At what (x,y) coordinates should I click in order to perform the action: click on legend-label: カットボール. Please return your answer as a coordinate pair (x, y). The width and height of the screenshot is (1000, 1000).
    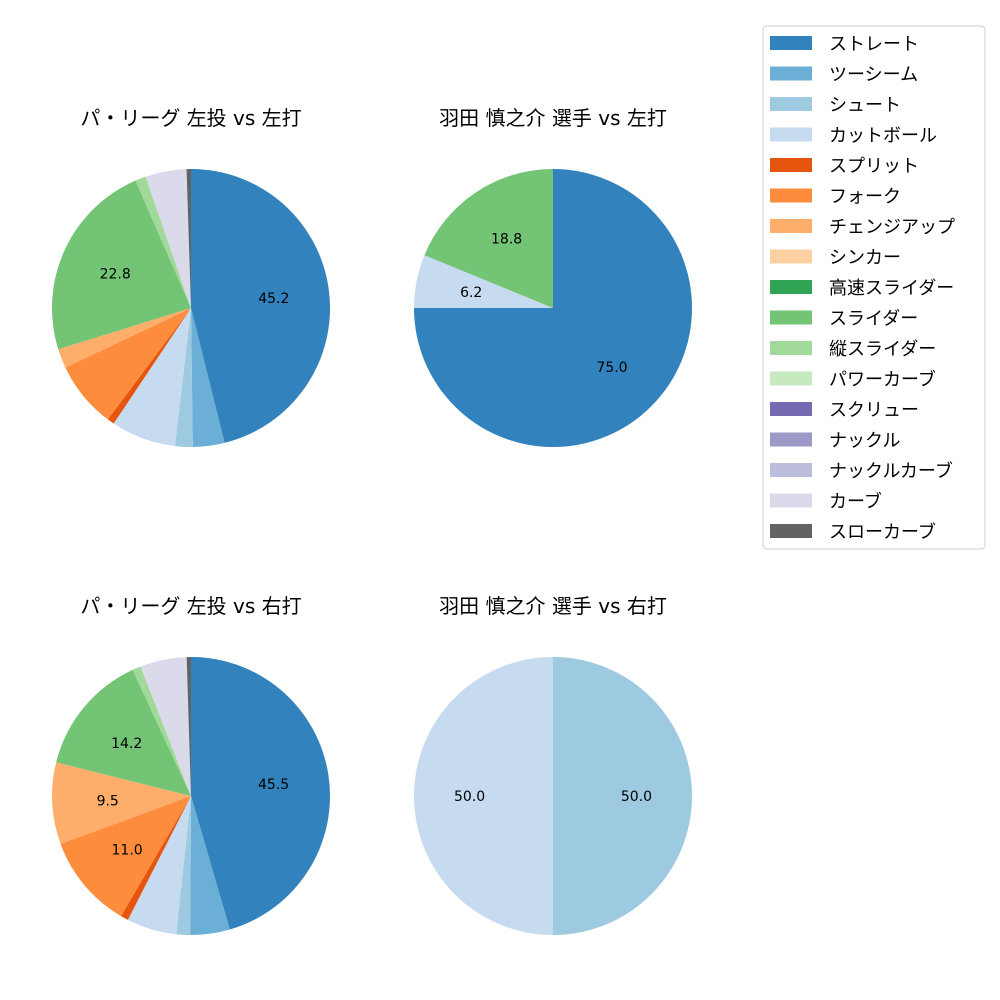
    Looking at the image, I should click on (883, 136).